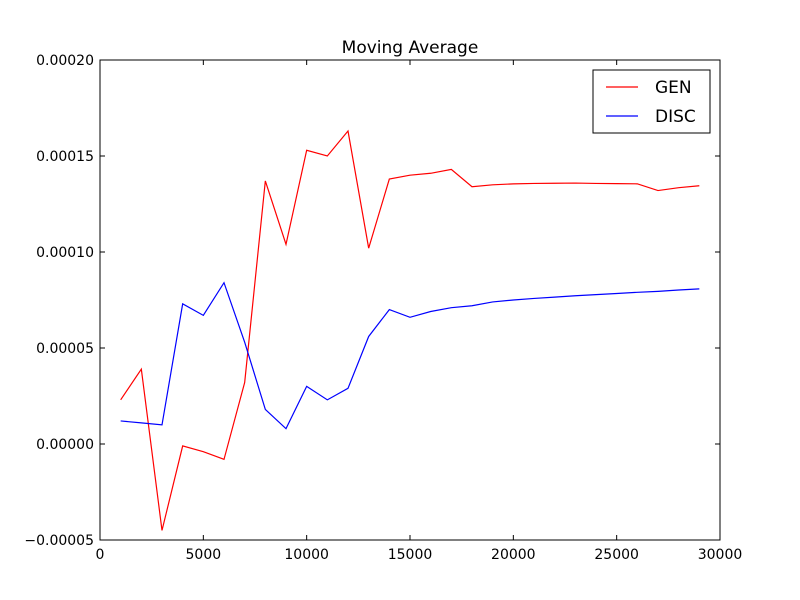 Image resolution: width=800 pixels, height=600 pixels. Describe the element at coordinates (204, 555) in the screenshot. I see `x-tick-label: 5000` at that location.